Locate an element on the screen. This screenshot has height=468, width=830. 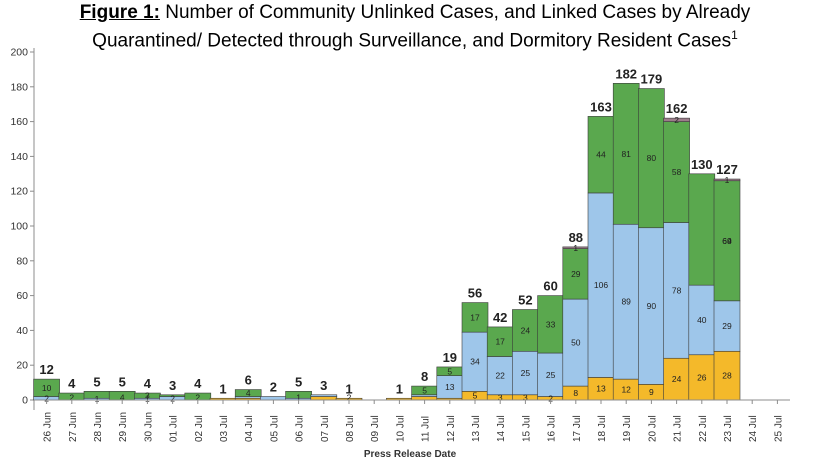
bar-total-label: 6 is located at coordinates (248, 380).